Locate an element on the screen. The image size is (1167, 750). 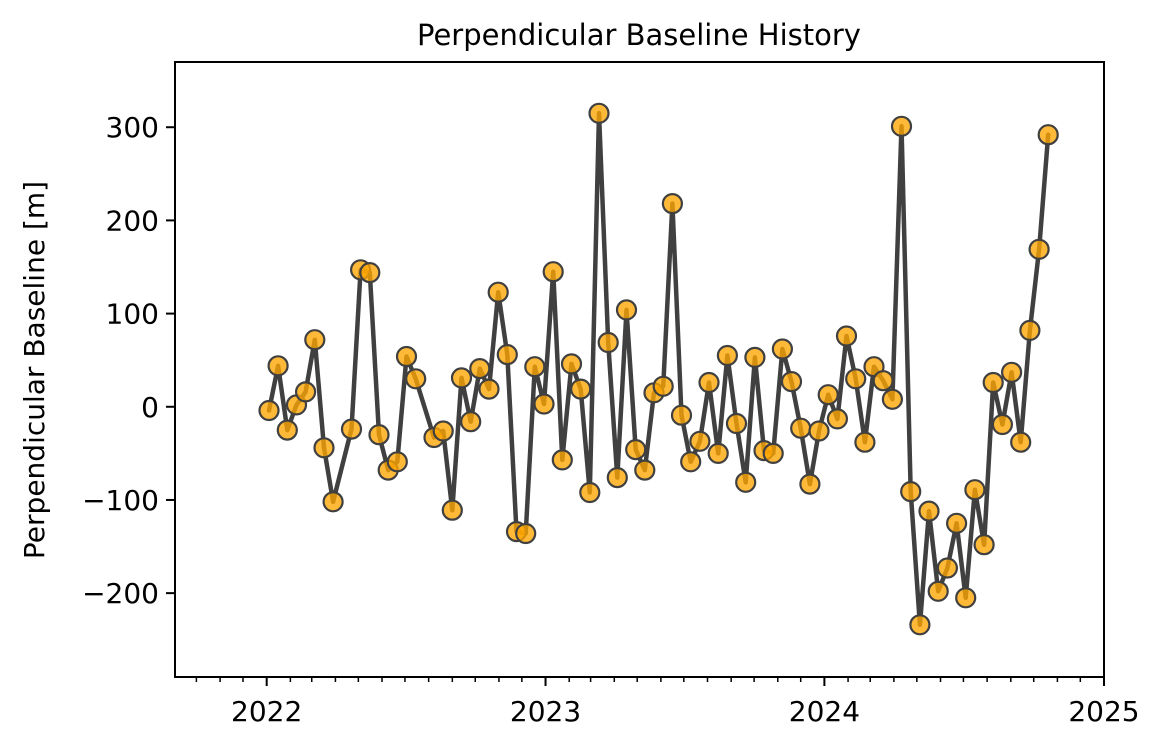
y-axis-ticks is located at coordinates (170, 360).